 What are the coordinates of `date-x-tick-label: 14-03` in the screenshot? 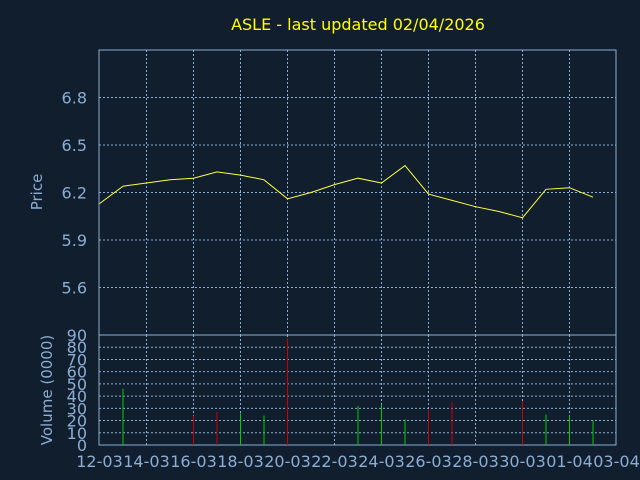 It's located at (146, 461).